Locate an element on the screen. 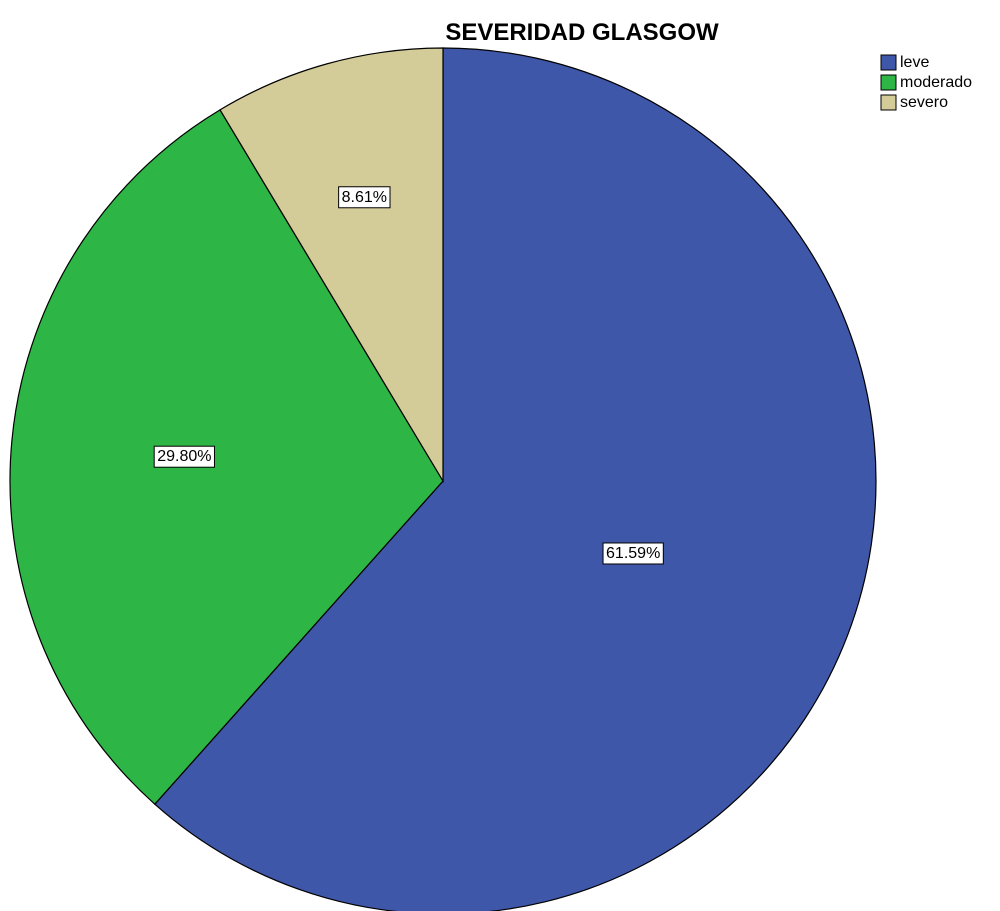  legend-item-severo: severo is located at coordinates (914, 102).